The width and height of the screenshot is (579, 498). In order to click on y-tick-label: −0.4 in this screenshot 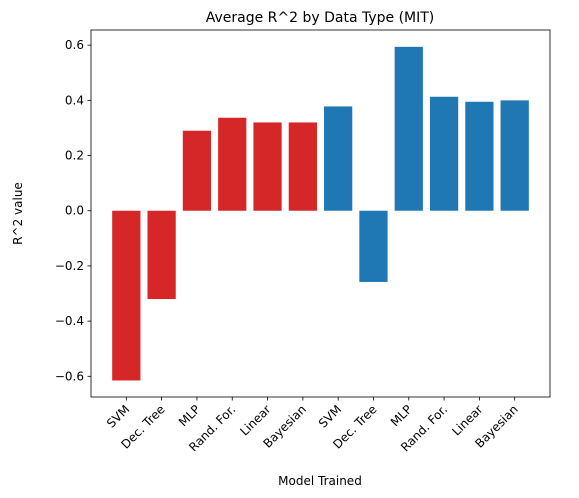, I will do `click(69, 321)`.